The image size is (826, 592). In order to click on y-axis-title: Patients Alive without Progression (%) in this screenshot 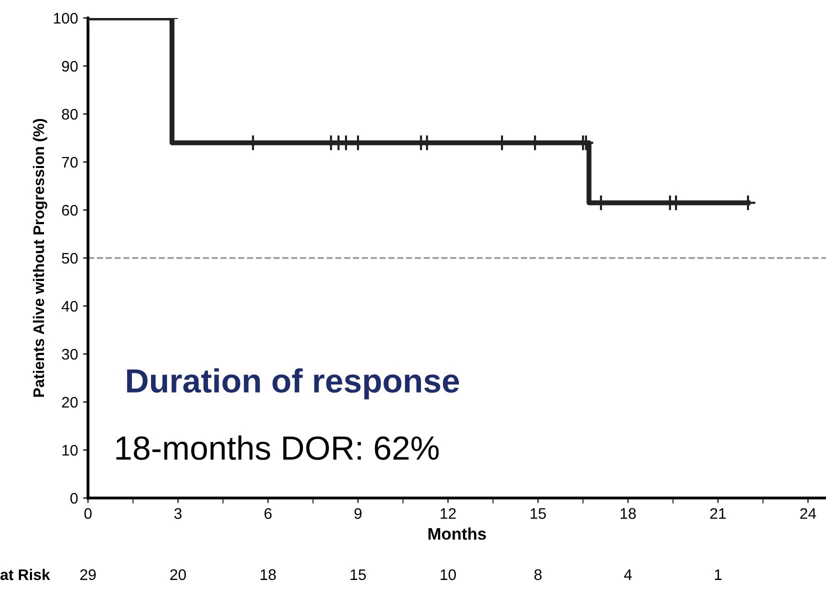, I will do `click(40, 257)`.